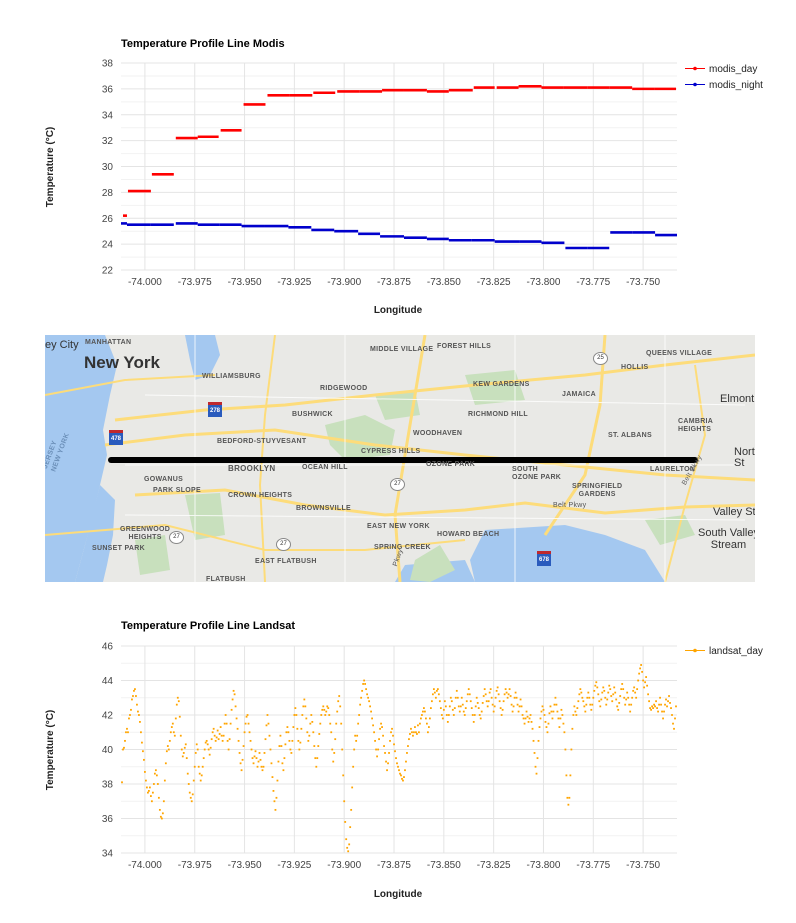 The image size is (796, 923). Describe the element at coordinates (429, 455) in the screenshot. I see `road-mid` at that location.